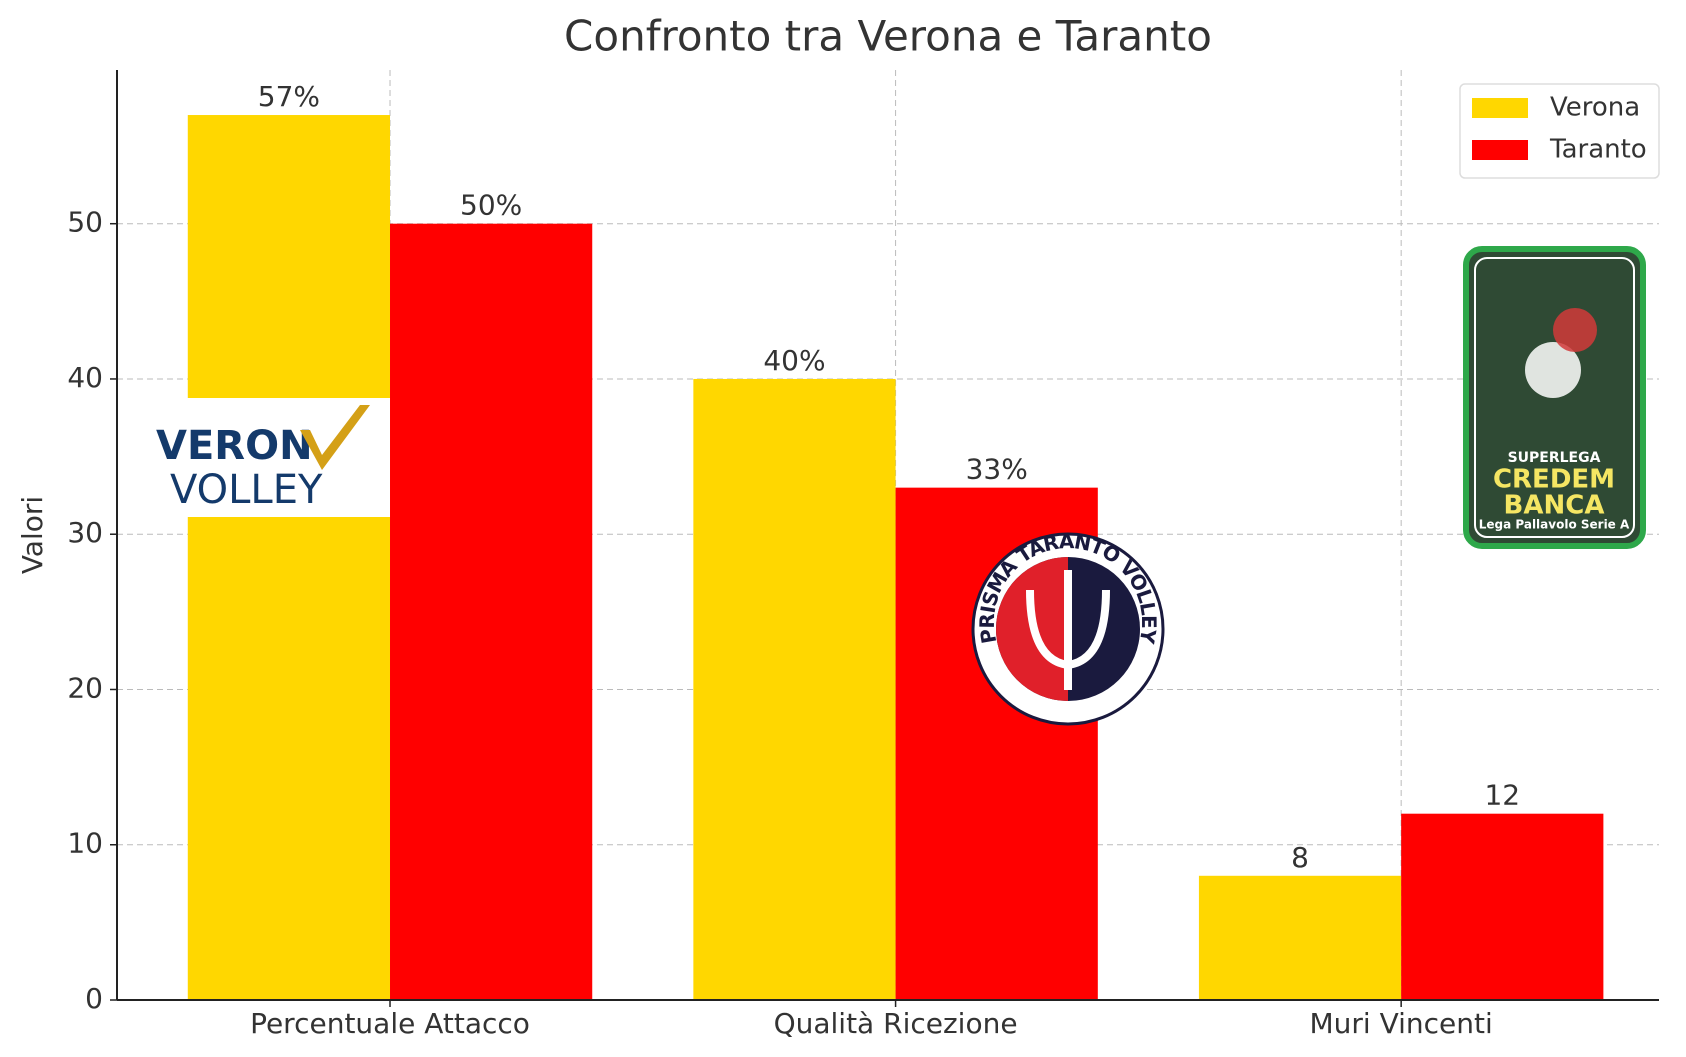 The image size is (1686, 1057). What do you see at coordinates (491, 205) in the screenshot?
I see `value-label: 50%` at bounding box center [491, 205].